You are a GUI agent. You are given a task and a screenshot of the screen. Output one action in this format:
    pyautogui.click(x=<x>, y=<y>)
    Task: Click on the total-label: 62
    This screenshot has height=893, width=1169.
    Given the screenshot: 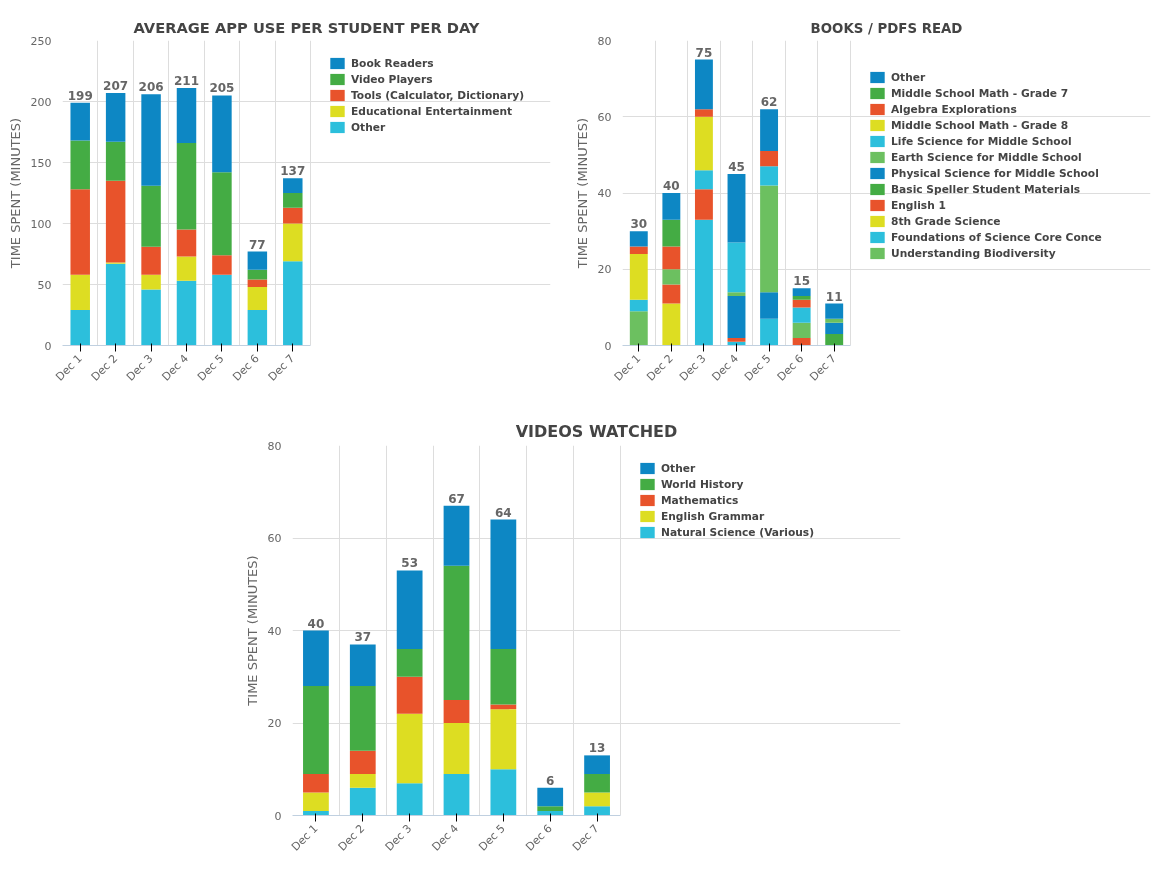 What is the action you would take?
    pyautogui.click(x=769, y=102)
    